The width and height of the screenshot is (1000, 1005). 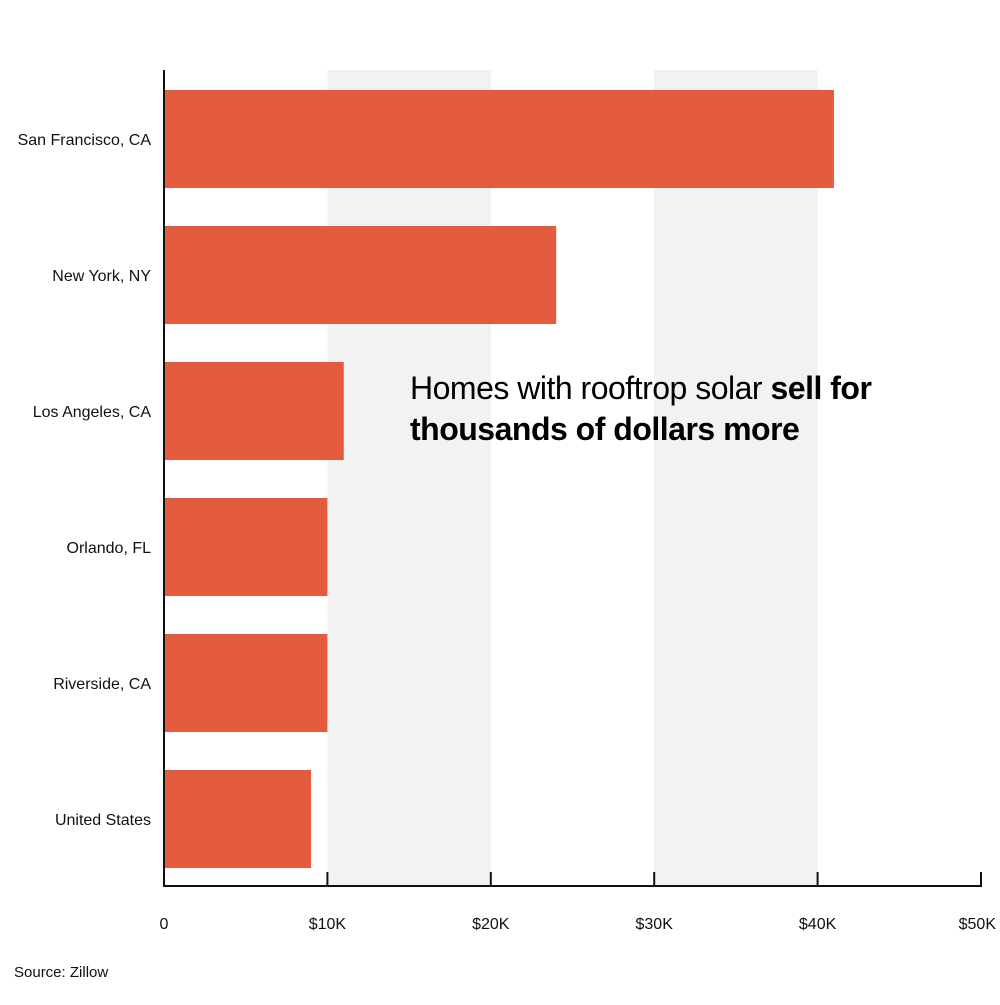 I want to click on x-tick-label: 0, so click(x=164, y=924).